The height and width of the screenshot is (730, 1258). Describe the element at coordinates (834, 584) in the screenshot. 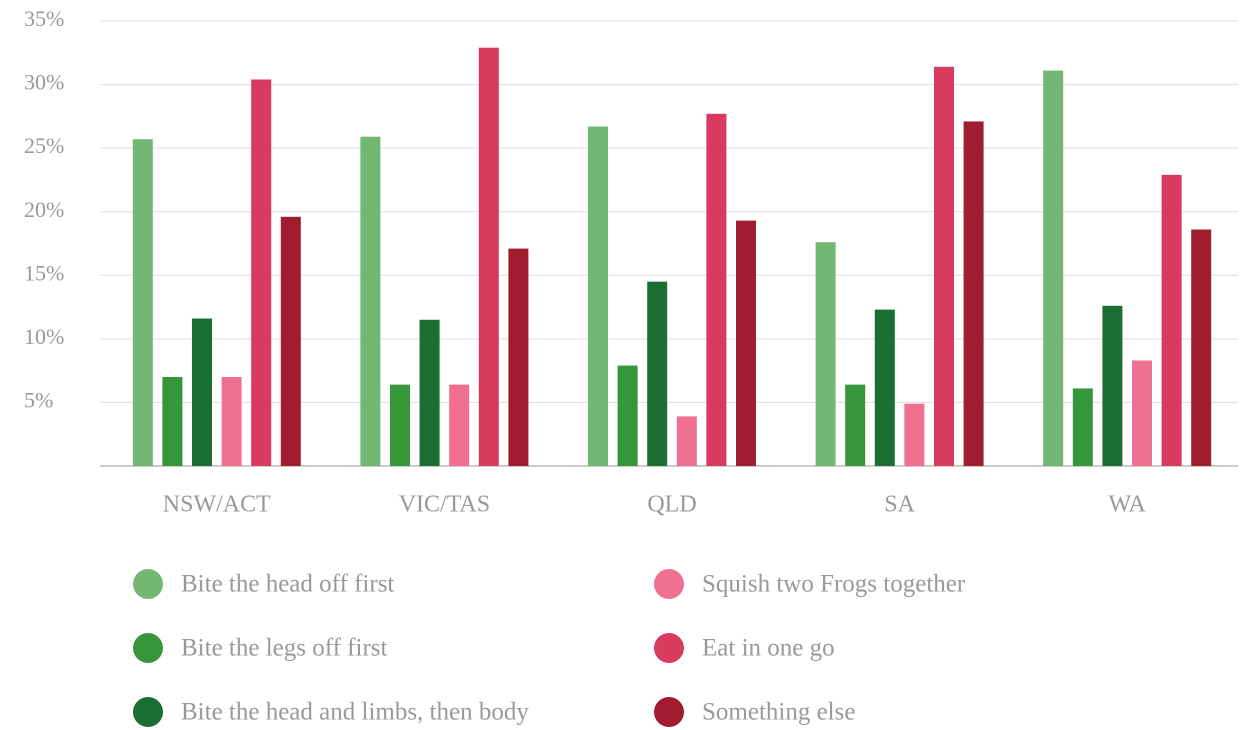

I see `legend-label: Squish two Frogs together` at that location.